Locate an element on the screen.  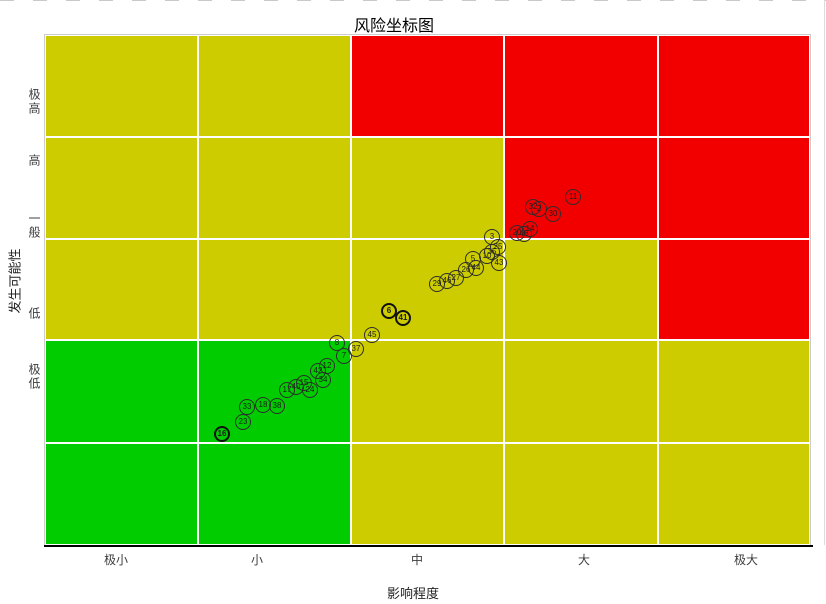
risk-point: 6 is located at coordinates (389, 311).